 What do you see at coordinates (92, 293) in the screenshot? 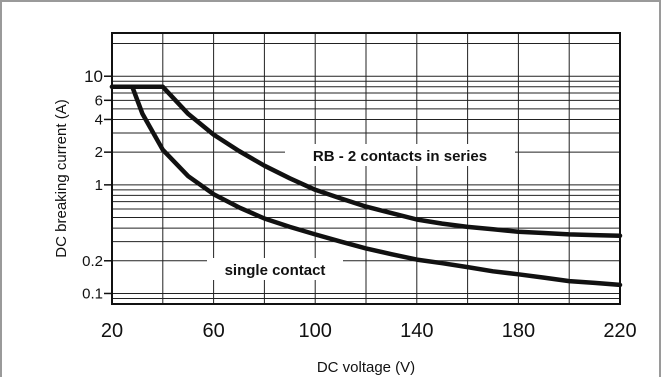
I see `y-tick-label: 0.1` at bounding box center [92, 293].